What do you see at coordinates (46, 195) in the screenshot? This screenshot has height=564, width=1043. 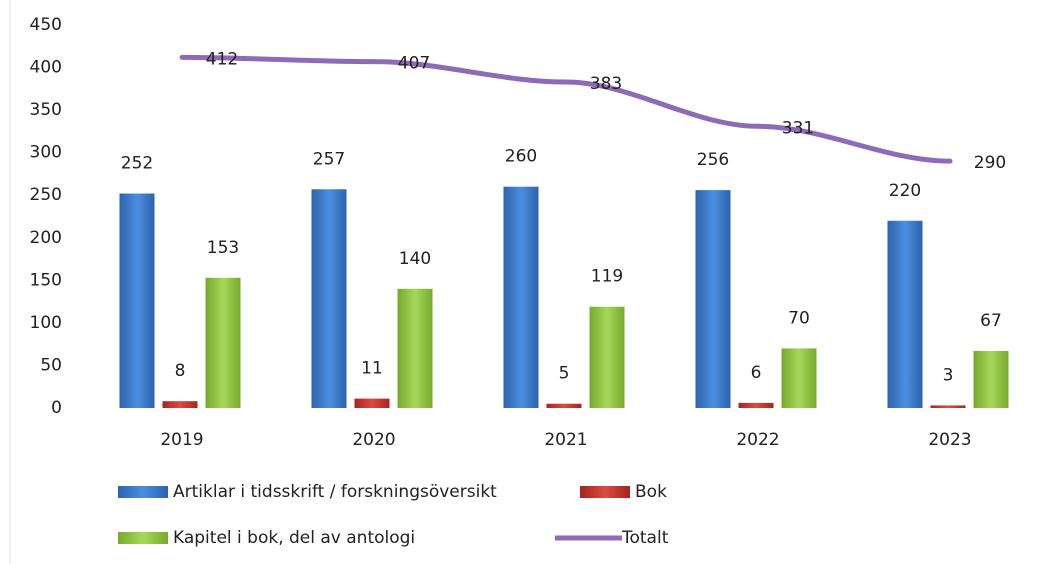 I see `y-tick-label: 250` at bounding box center [46, 195].